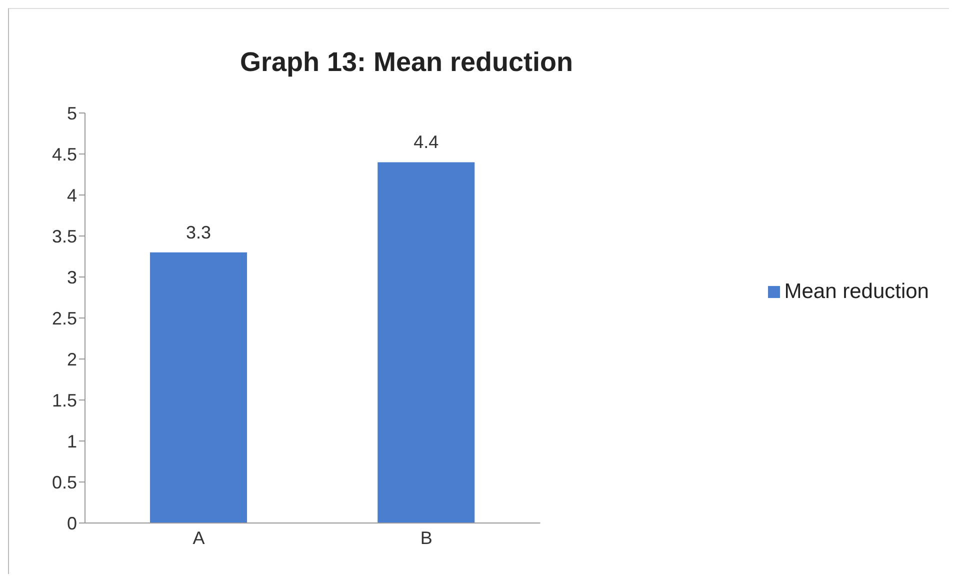  I want to click on y-tick-label: 4.5, so click(64, 154).